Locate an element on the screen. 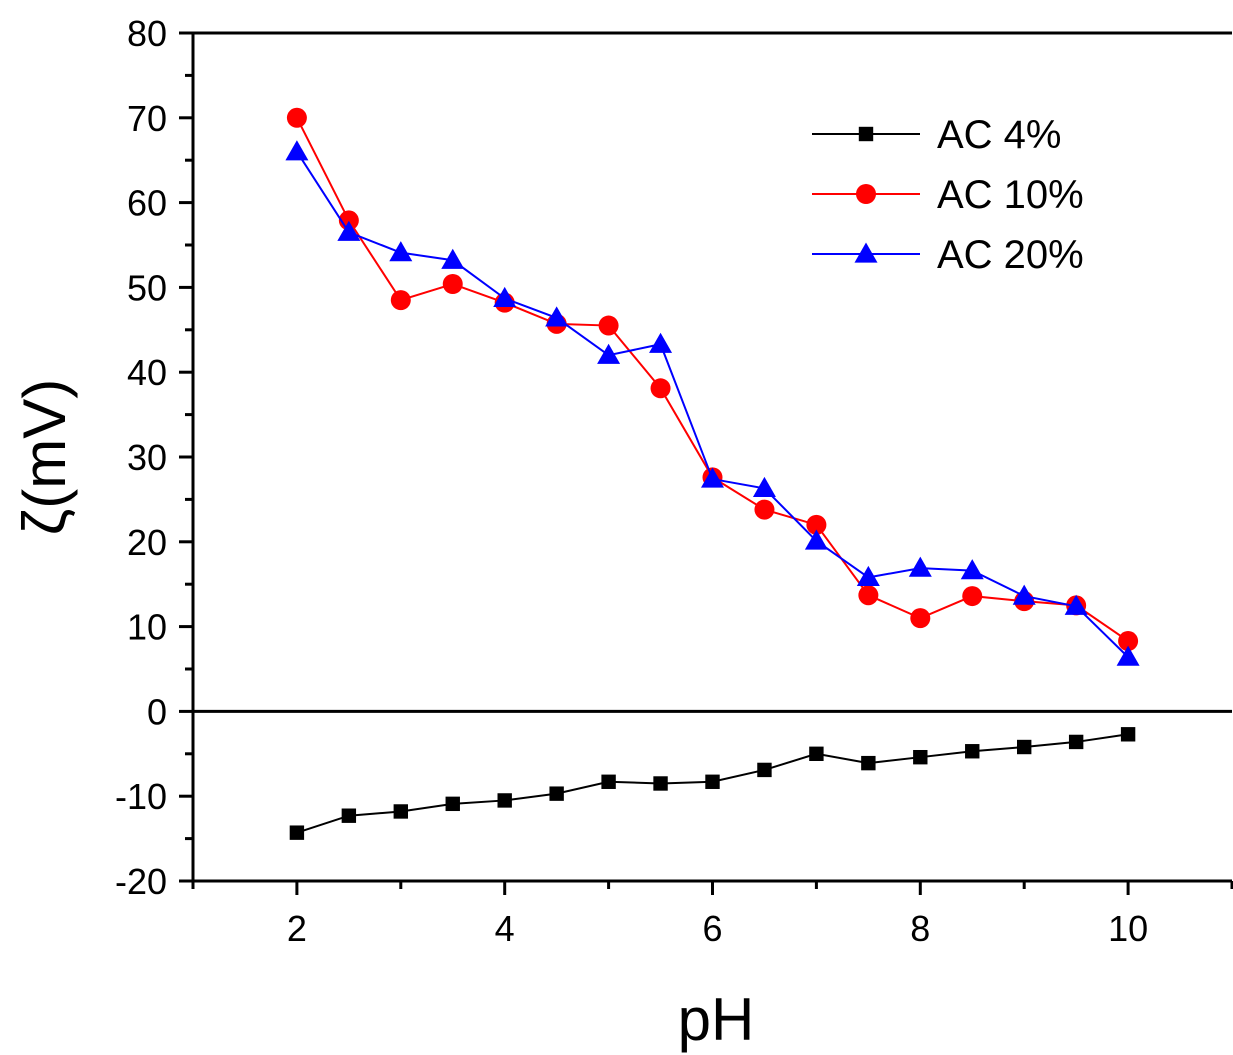  y-tick-label: 0 is located at coordinates (157, 711).